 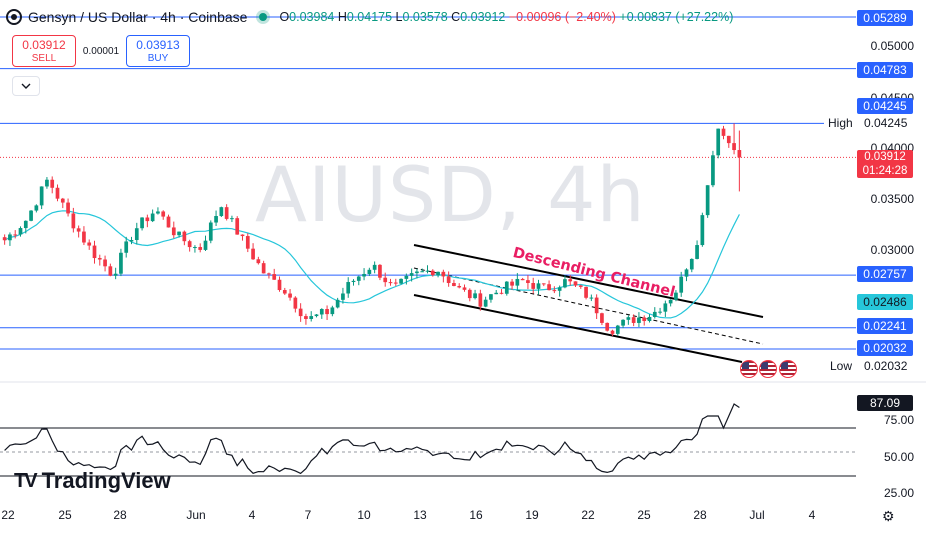 What do you see at coordinates (44, 45) in the screenshot?
I see `sell-price: 0.03912` at bounding box center [44, 45].